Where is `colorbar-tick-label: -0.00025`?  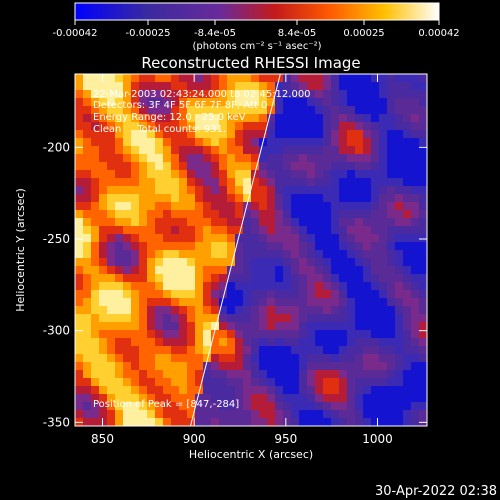
colorbar-tick-label: -0.00025 is located at coordinates (148, 33).